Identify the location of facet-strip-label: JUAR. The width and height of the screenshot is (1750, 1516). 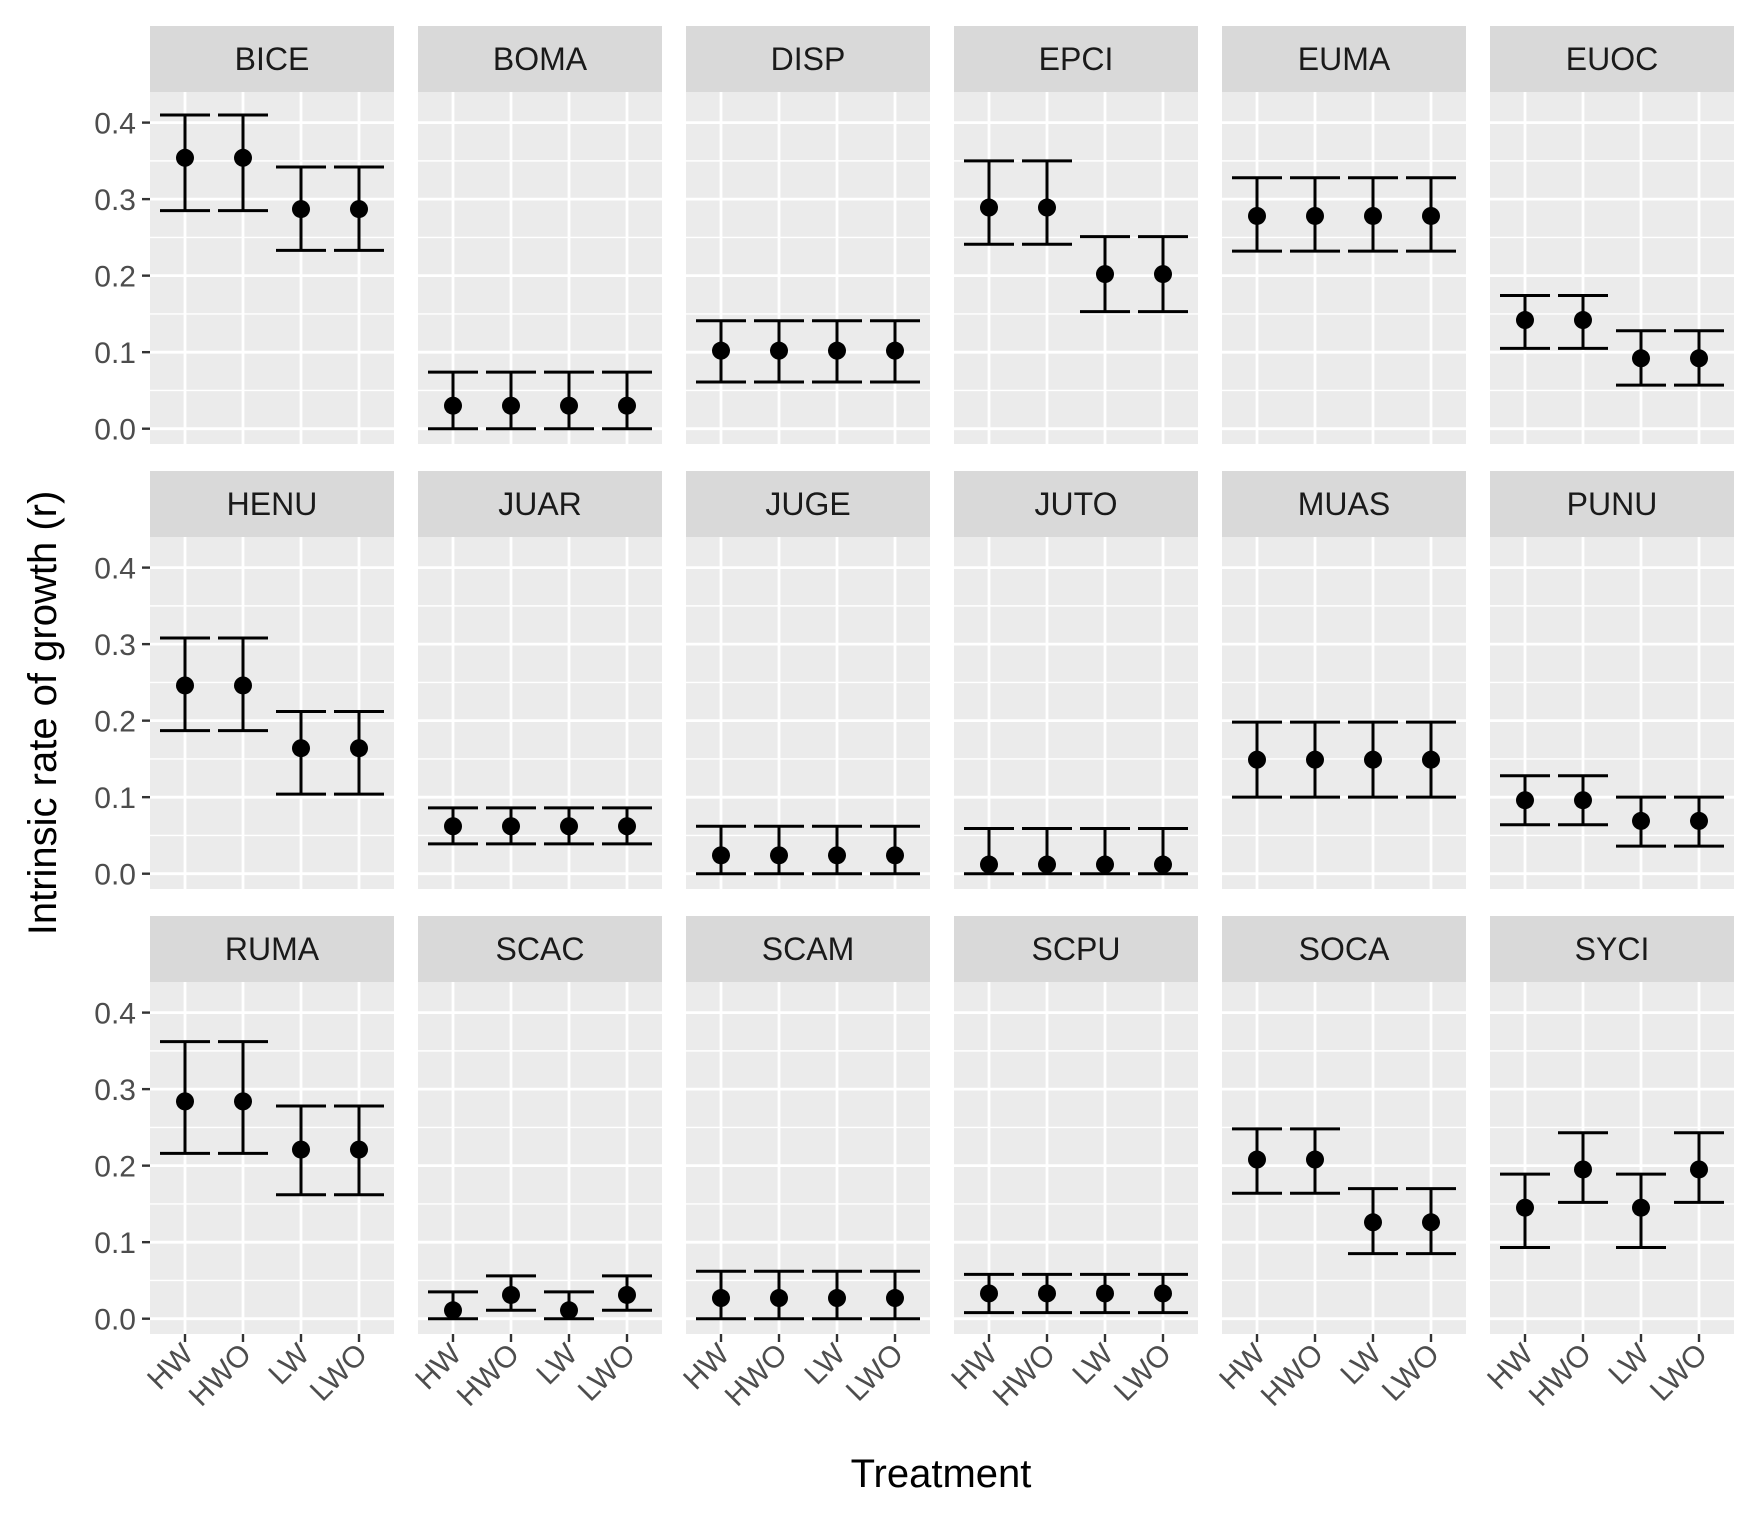
(540, 504).